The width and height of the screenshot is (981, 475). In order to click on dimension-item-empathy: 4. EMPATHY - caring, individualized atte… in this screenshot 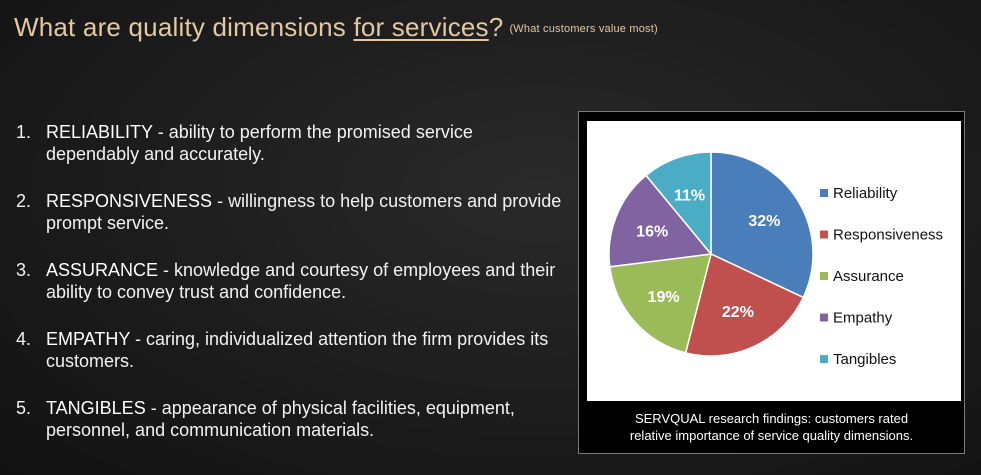, I will do `click(291, 350)`.